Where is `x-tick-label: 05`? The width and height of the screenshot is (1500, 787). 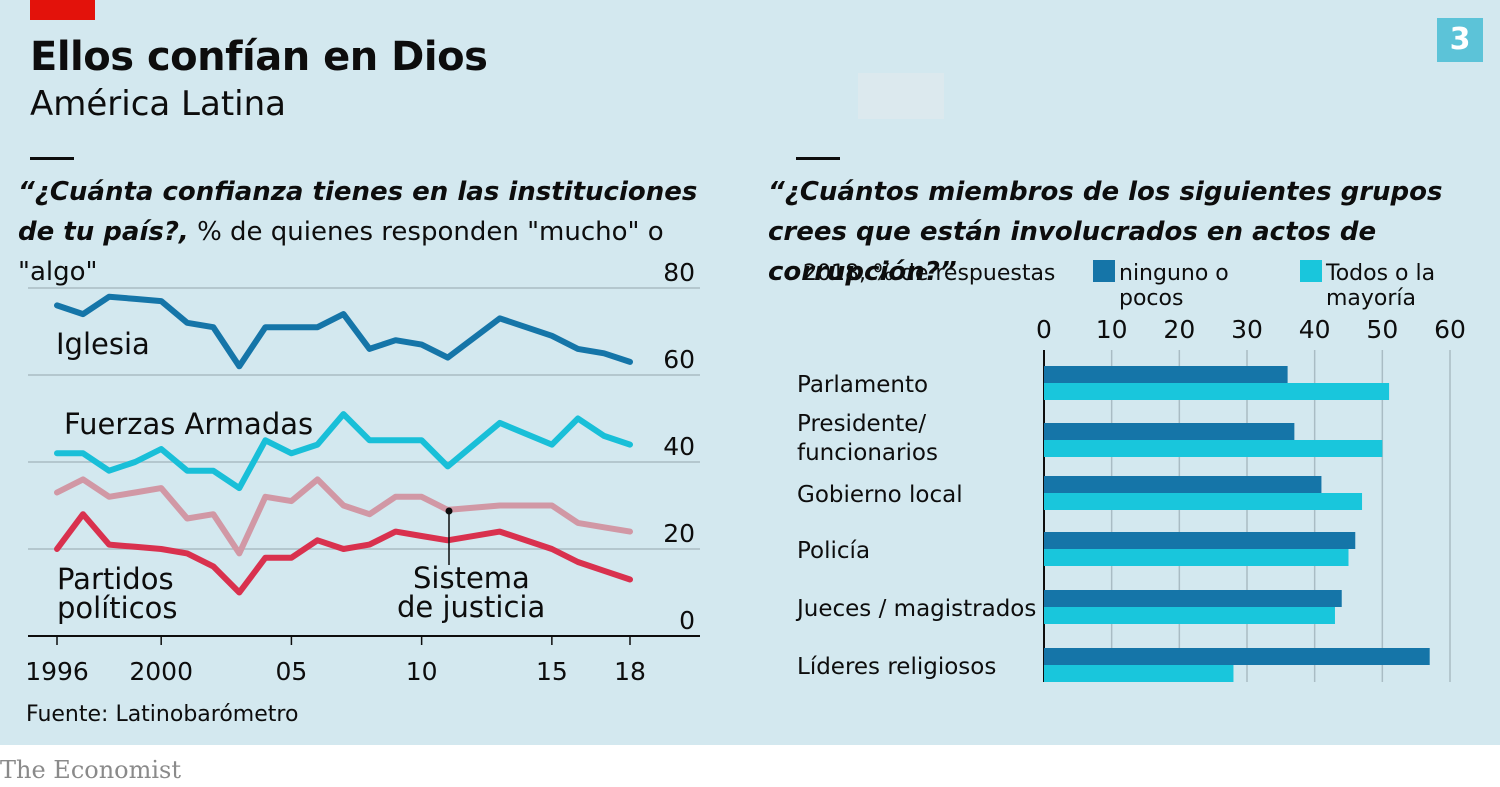 x-tick-label: 05 is located at coordinates (292, 671).